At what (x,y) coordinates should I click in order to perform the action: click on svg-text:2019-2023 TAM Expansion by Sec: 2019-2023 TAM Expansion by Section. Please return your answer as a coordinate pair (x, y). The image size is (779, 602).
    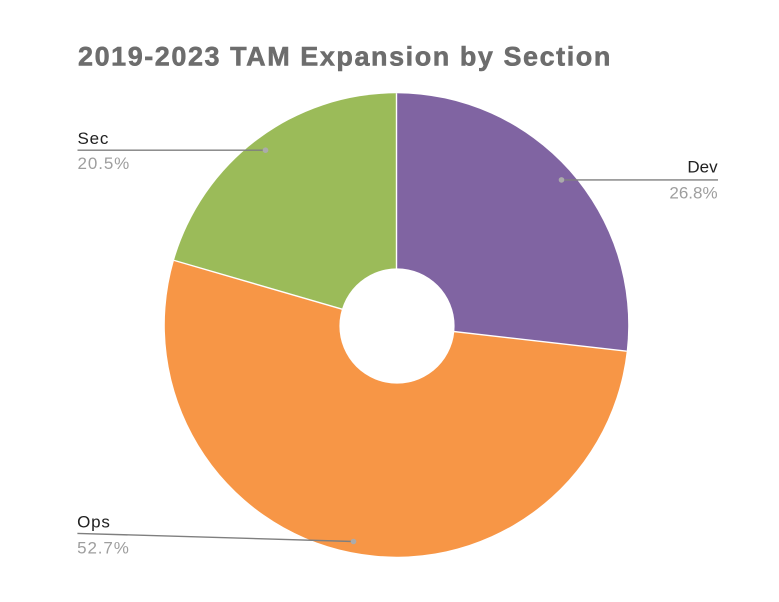
    Looking at the image, I should click on (345, 57).